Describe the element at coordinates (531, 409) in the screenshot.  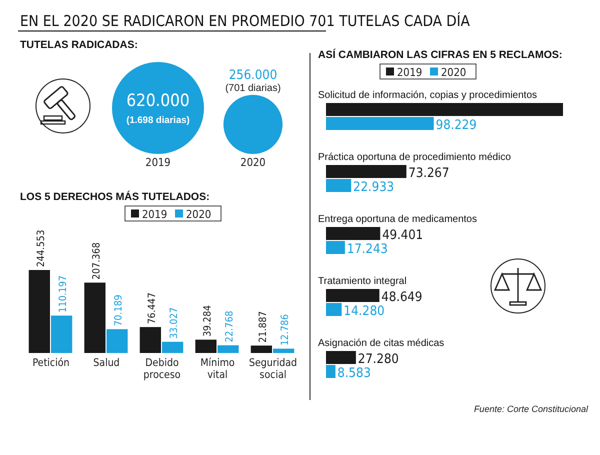
I see `source-note: Fuente: Corte Constitucional` at that location.